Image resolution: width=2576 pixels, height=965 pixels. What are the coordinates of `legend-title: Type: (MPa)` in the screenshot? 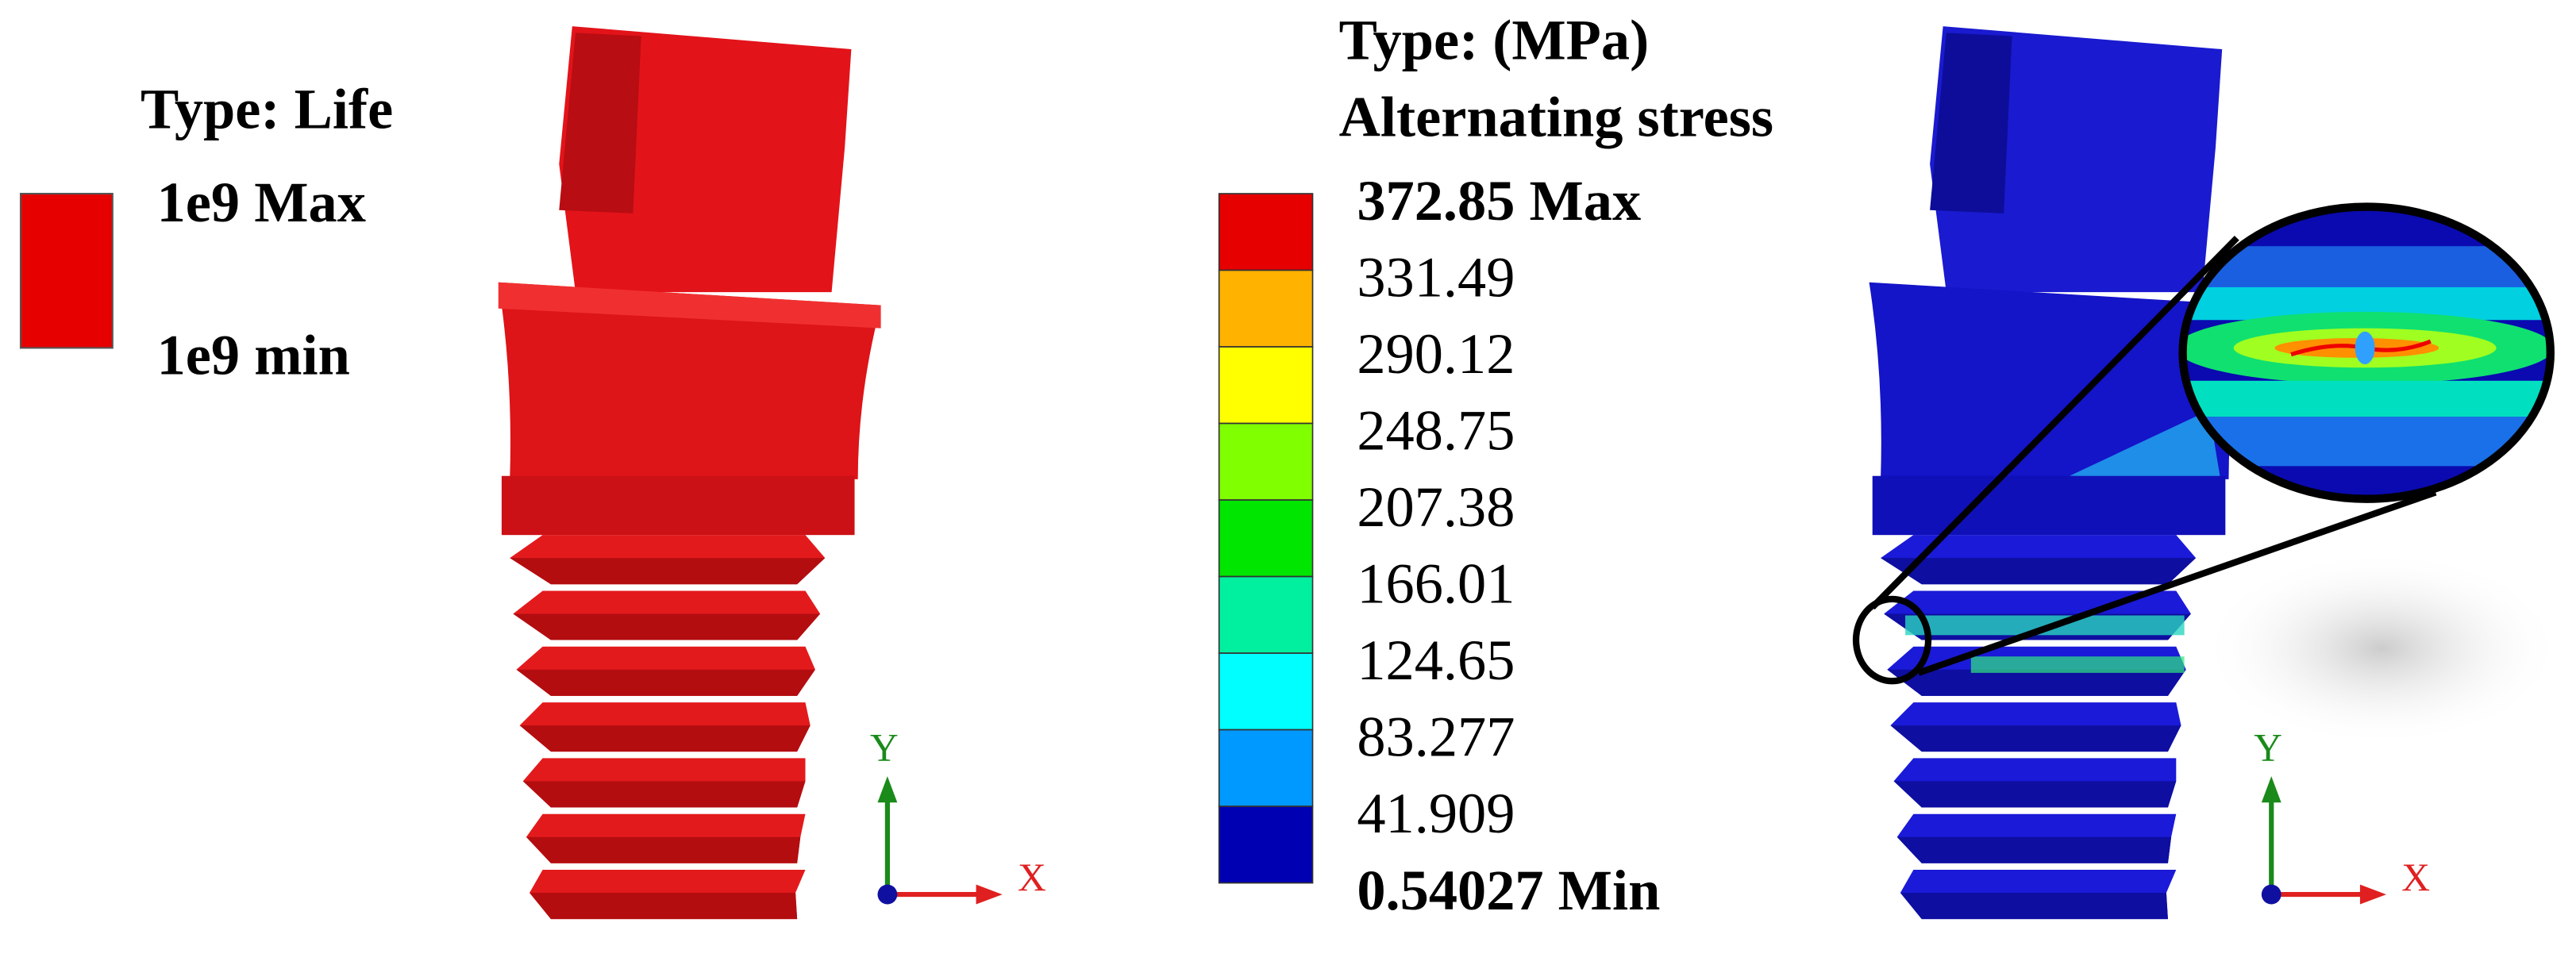 It's located at (1494, 40).